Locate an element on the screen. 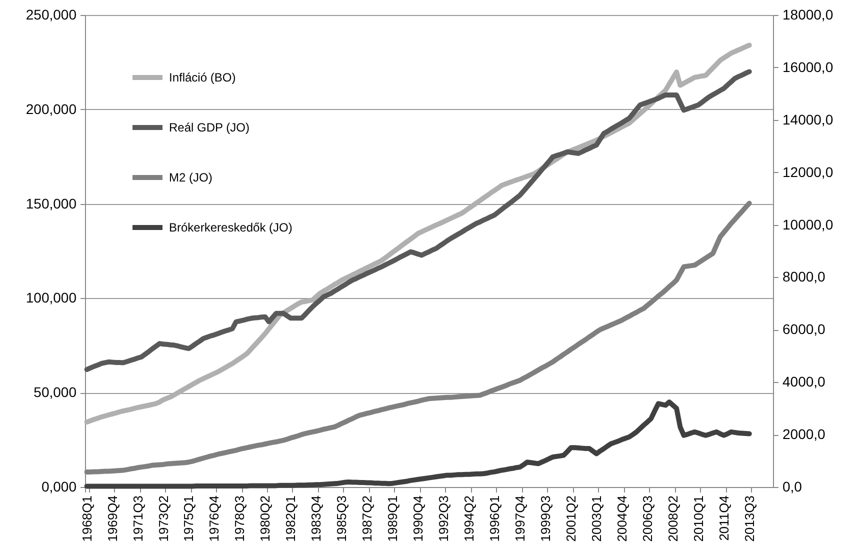 This screenshot has height=559, width=859. y-tick-label: 200,000 is located at coordinates (51, 108).